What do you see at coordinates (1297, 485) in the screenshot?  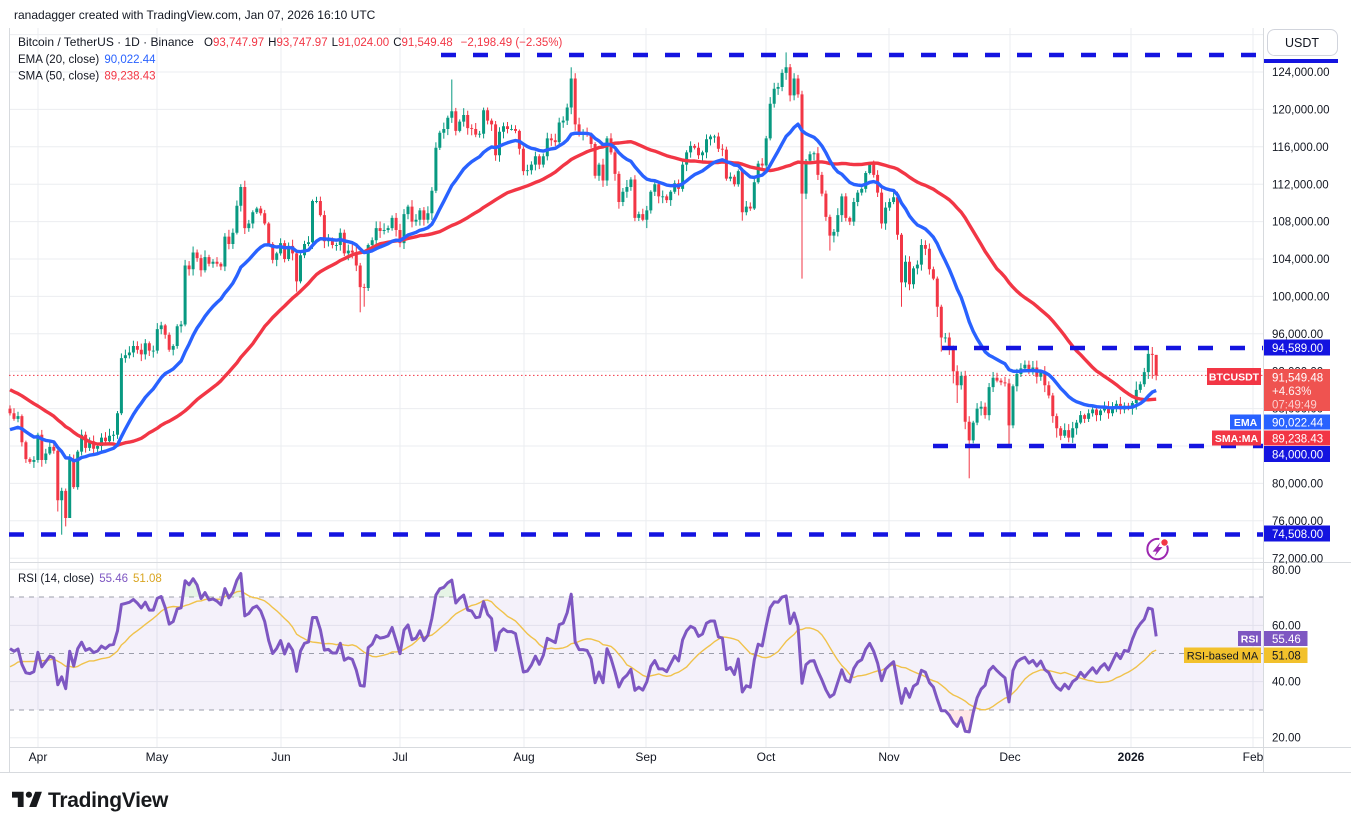 I see `svg-text: 80,000.00` at bounding box center [1297, 485].